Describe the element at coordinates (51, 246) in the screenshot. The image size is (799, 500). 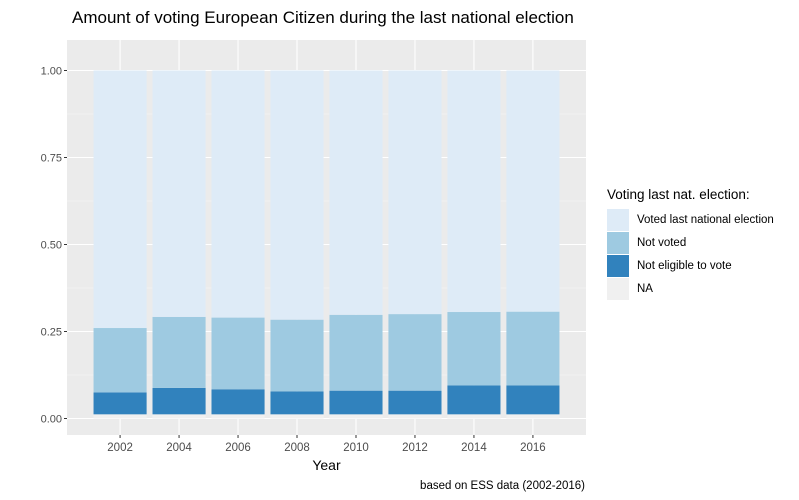
I see `y-tick-label: 0.50` at that location.